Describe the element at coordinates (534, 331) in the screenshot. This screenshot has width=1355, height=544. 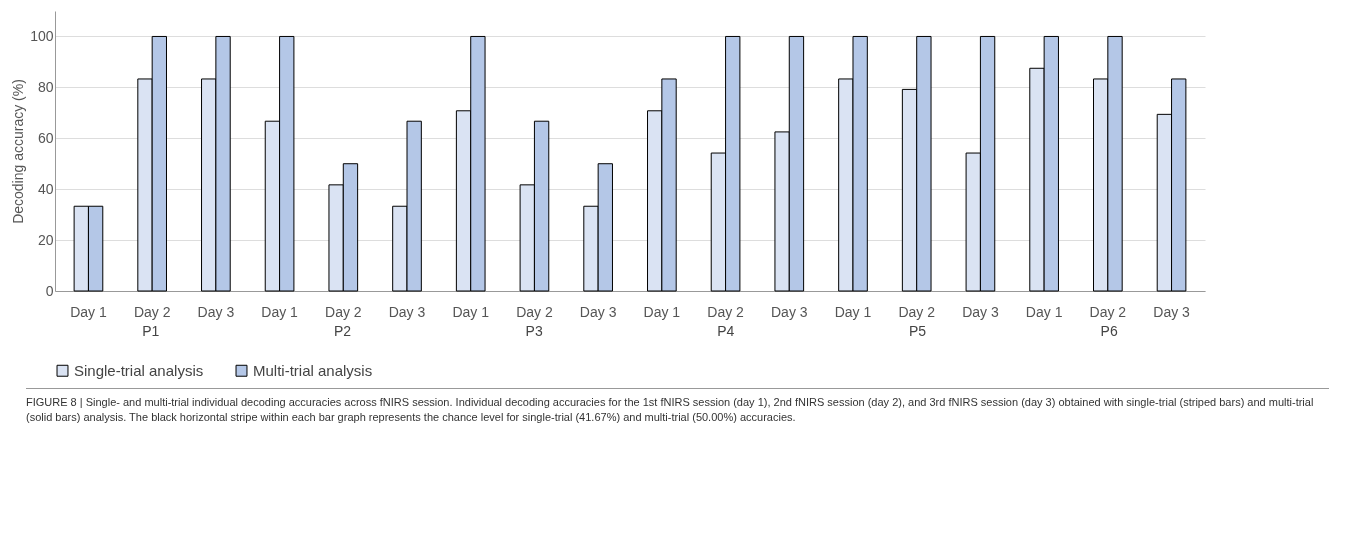
I see `text: P3` at that location.